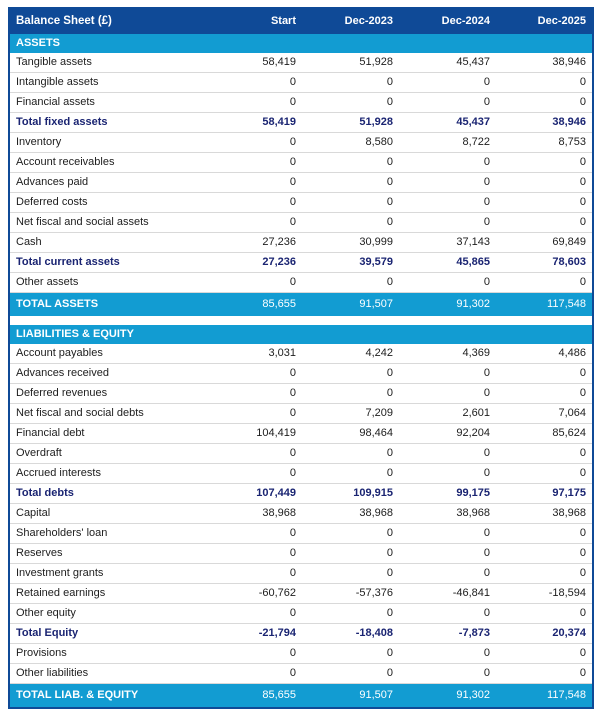  What do you see at coordinates (544, 695) in the screenshot?
I see `cell-value: 117,548` at bounding box center [544, 695].